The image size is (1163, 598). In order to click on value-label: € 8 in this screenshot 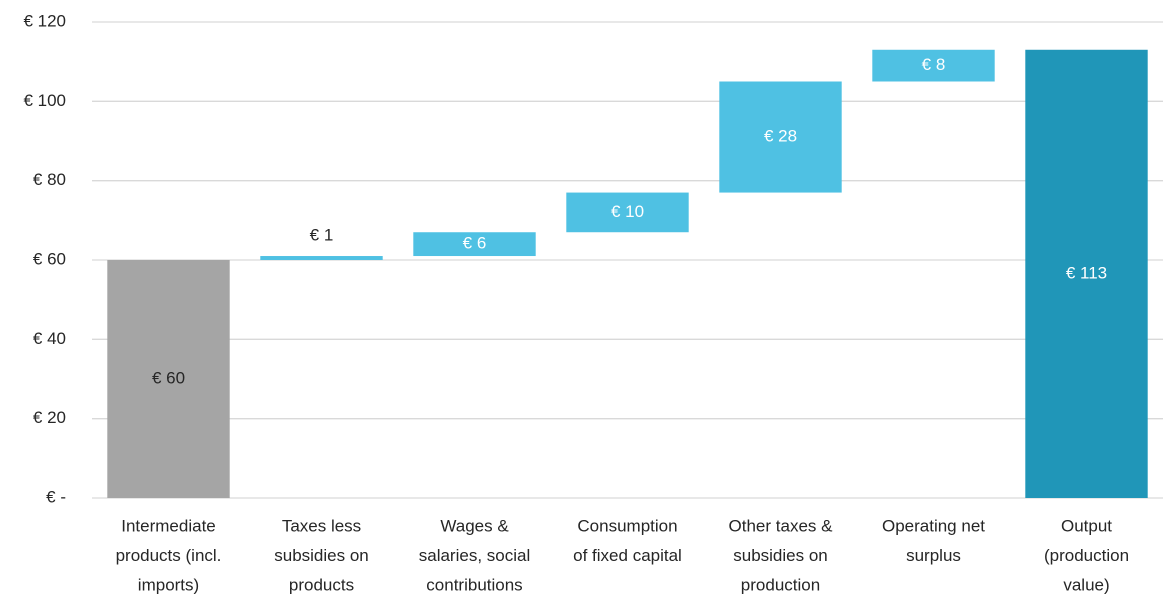, I will do `click(934, 64)`.